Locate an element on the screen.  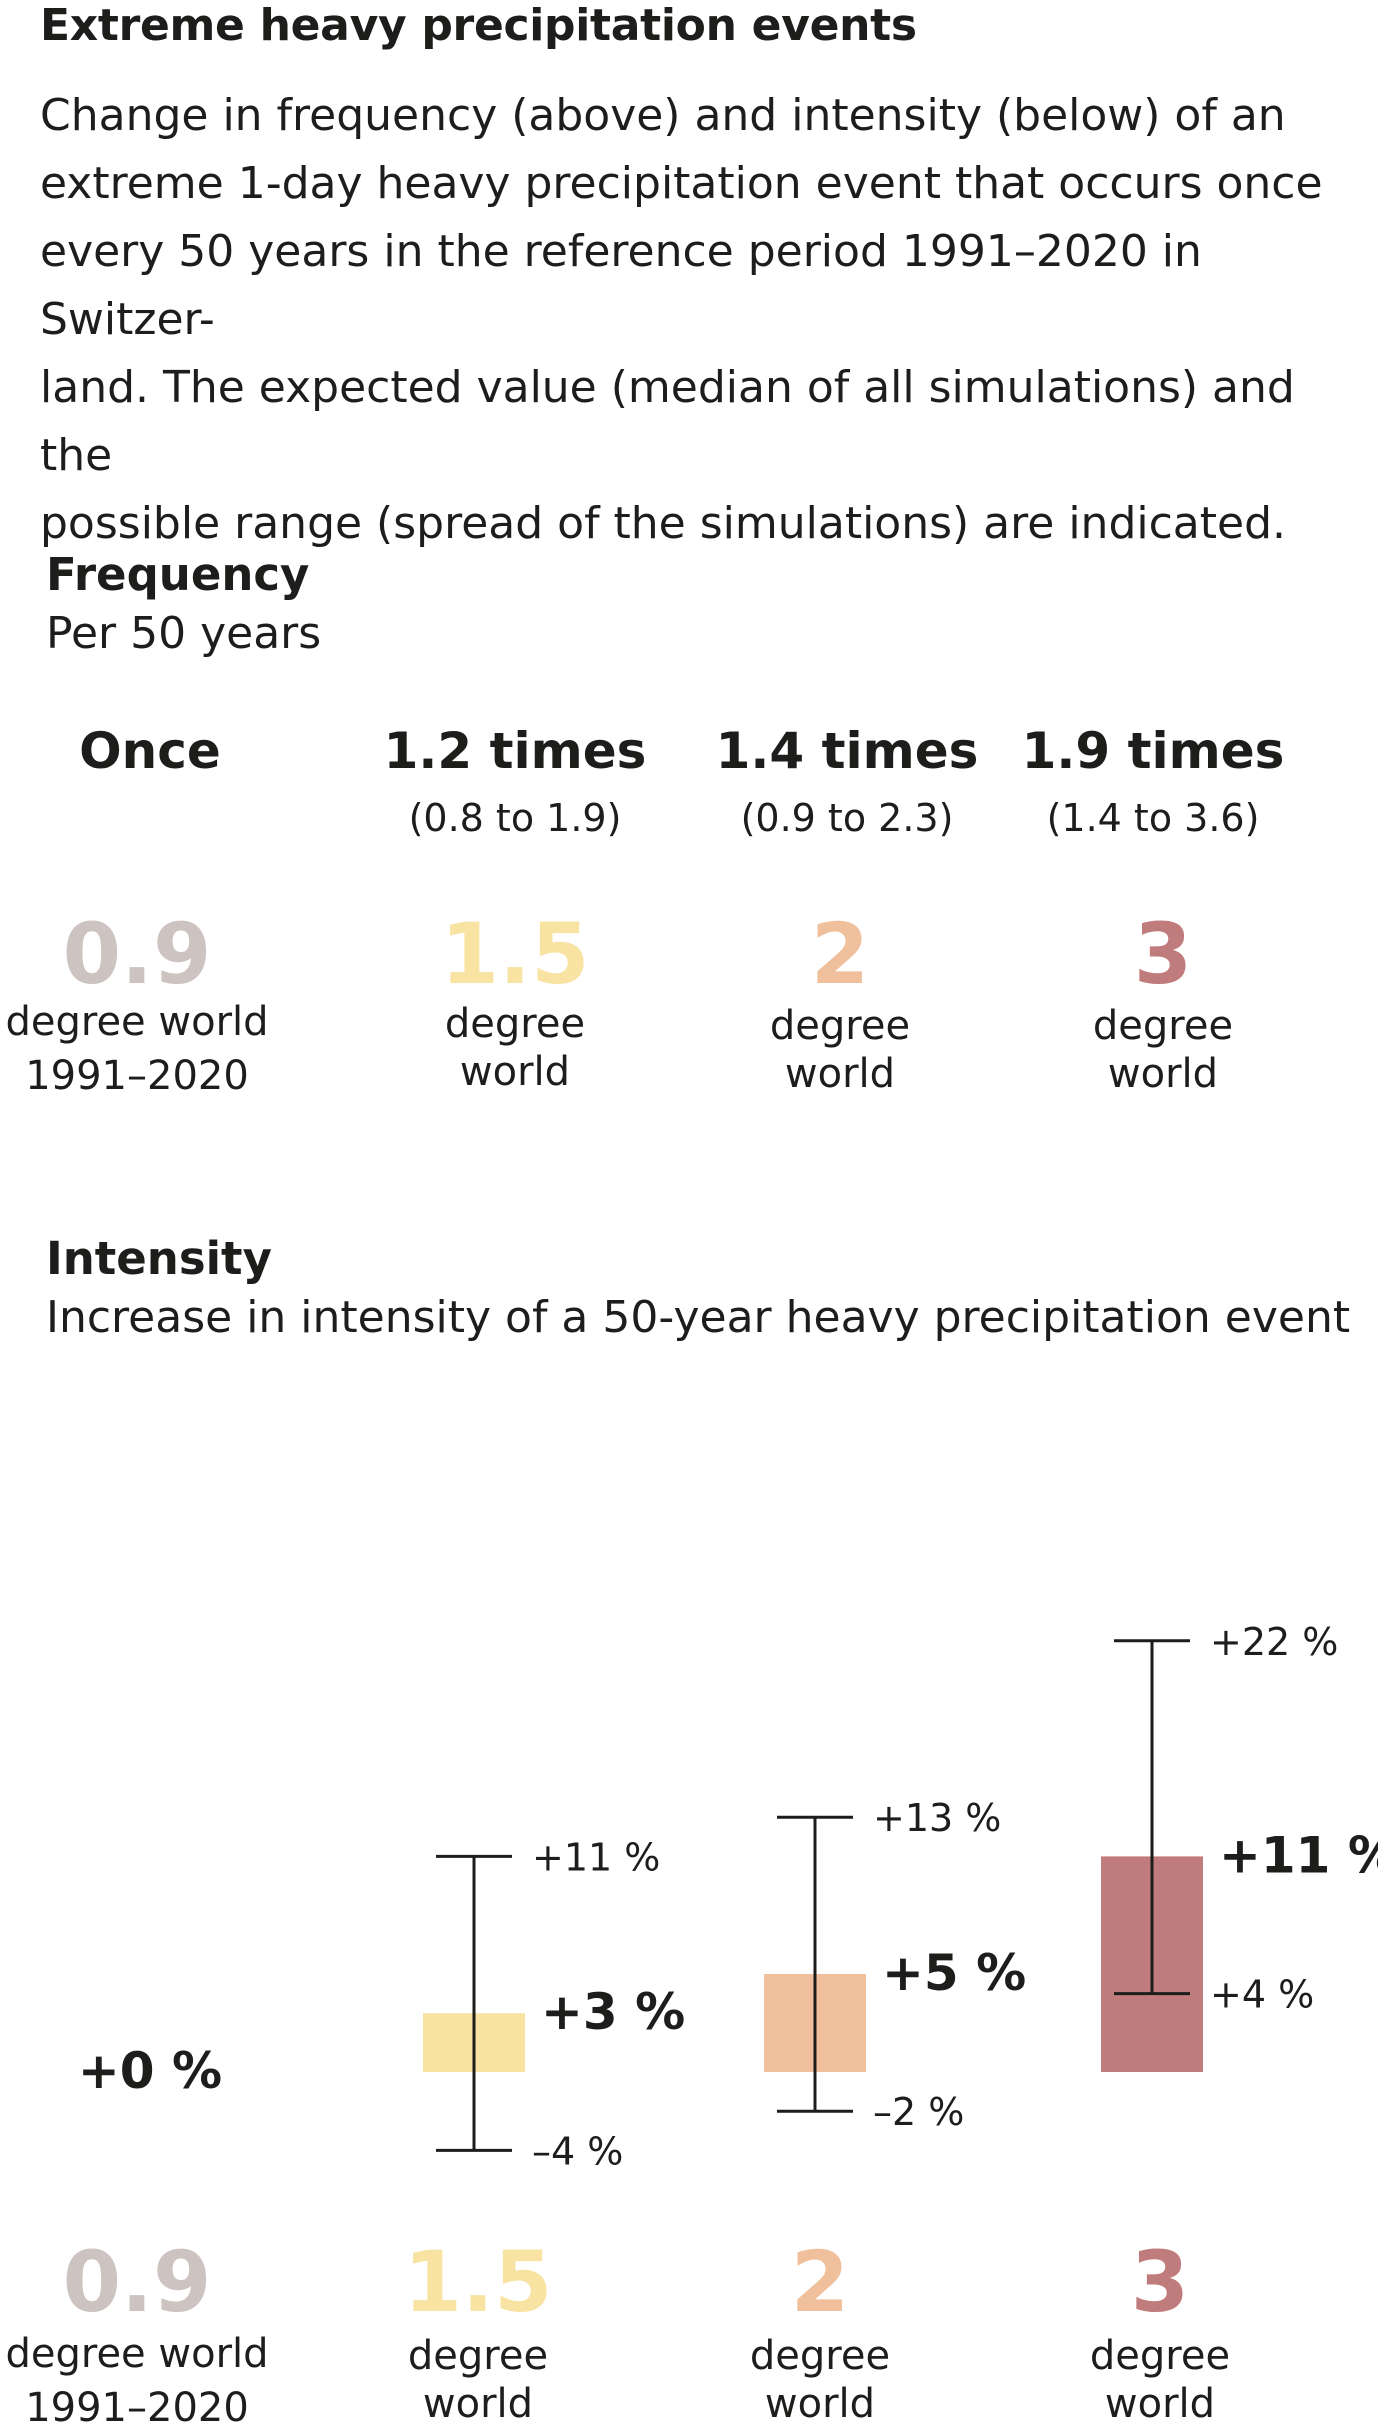
upper-label: +13 % is located at coordinates (937, 1818).